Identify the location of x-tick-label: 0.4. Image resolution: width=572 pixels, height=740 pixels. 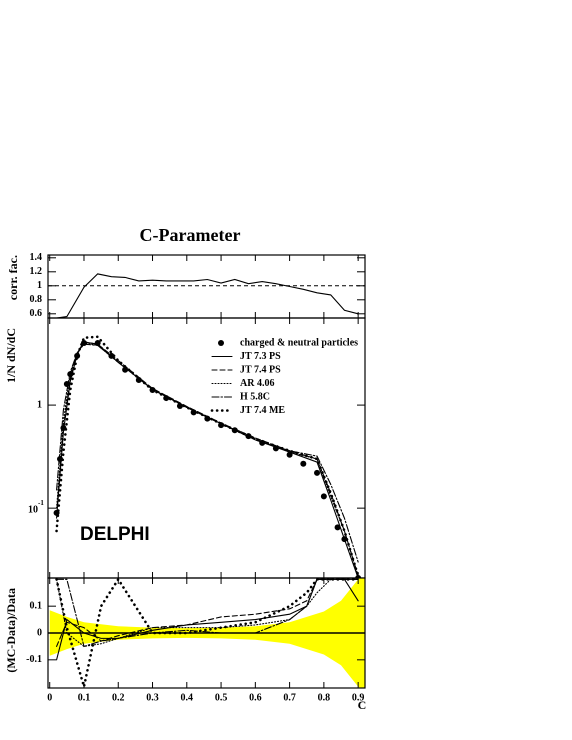
(187, 697).